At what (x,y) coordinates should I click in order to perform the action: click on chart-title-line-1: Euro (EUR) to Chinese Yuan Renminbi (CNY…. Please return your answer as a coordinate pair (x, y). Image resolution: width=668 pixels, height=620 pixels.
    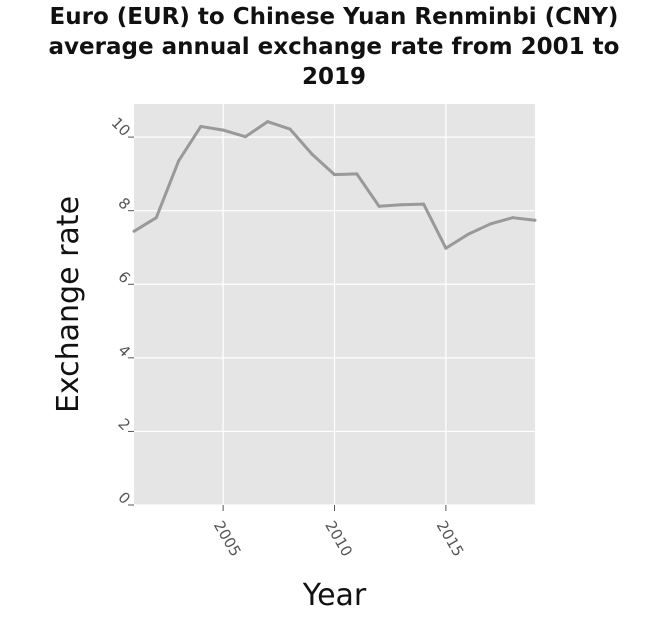
    Looking at the image, I should click on (334, 17).